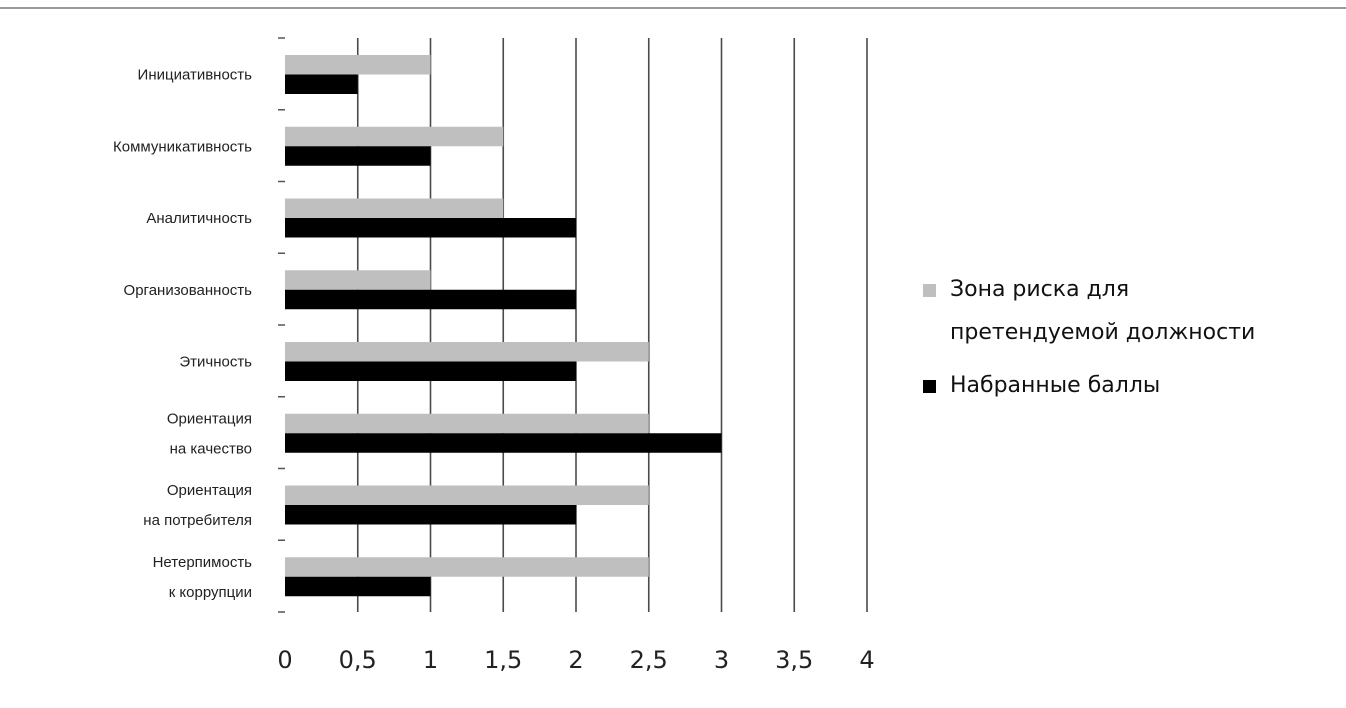 The image size is (1346, 708). I want to click on legend-label-0-line-0: Зона риска для, so click(1039, 289).